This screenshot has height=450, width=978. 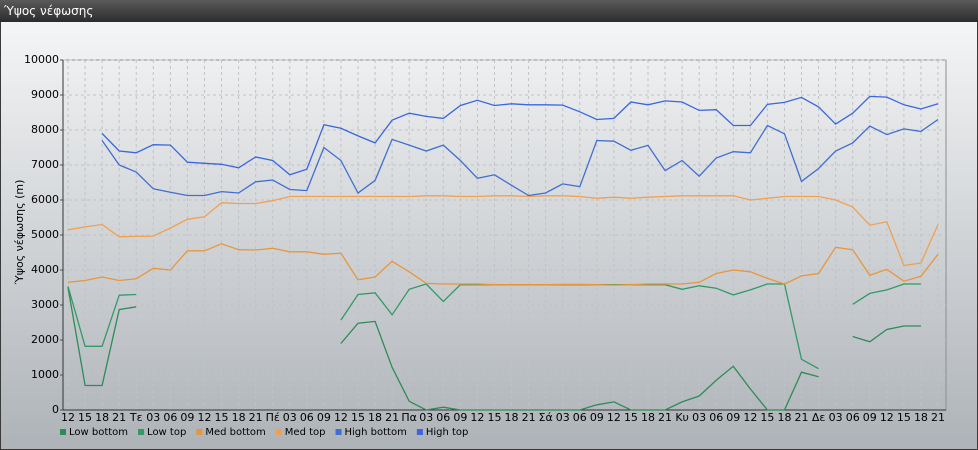 What do you see at coordinates (235, 432) in the screenshot?
I see `legend-label: Med bottom` at bounding box center [235, 432].